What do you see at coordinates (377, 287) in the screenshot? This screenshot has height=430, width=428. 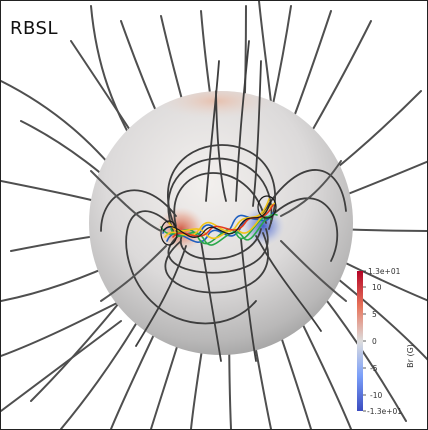 I see `colorbar-tick-10: 10` at bounding box center [377, 287].